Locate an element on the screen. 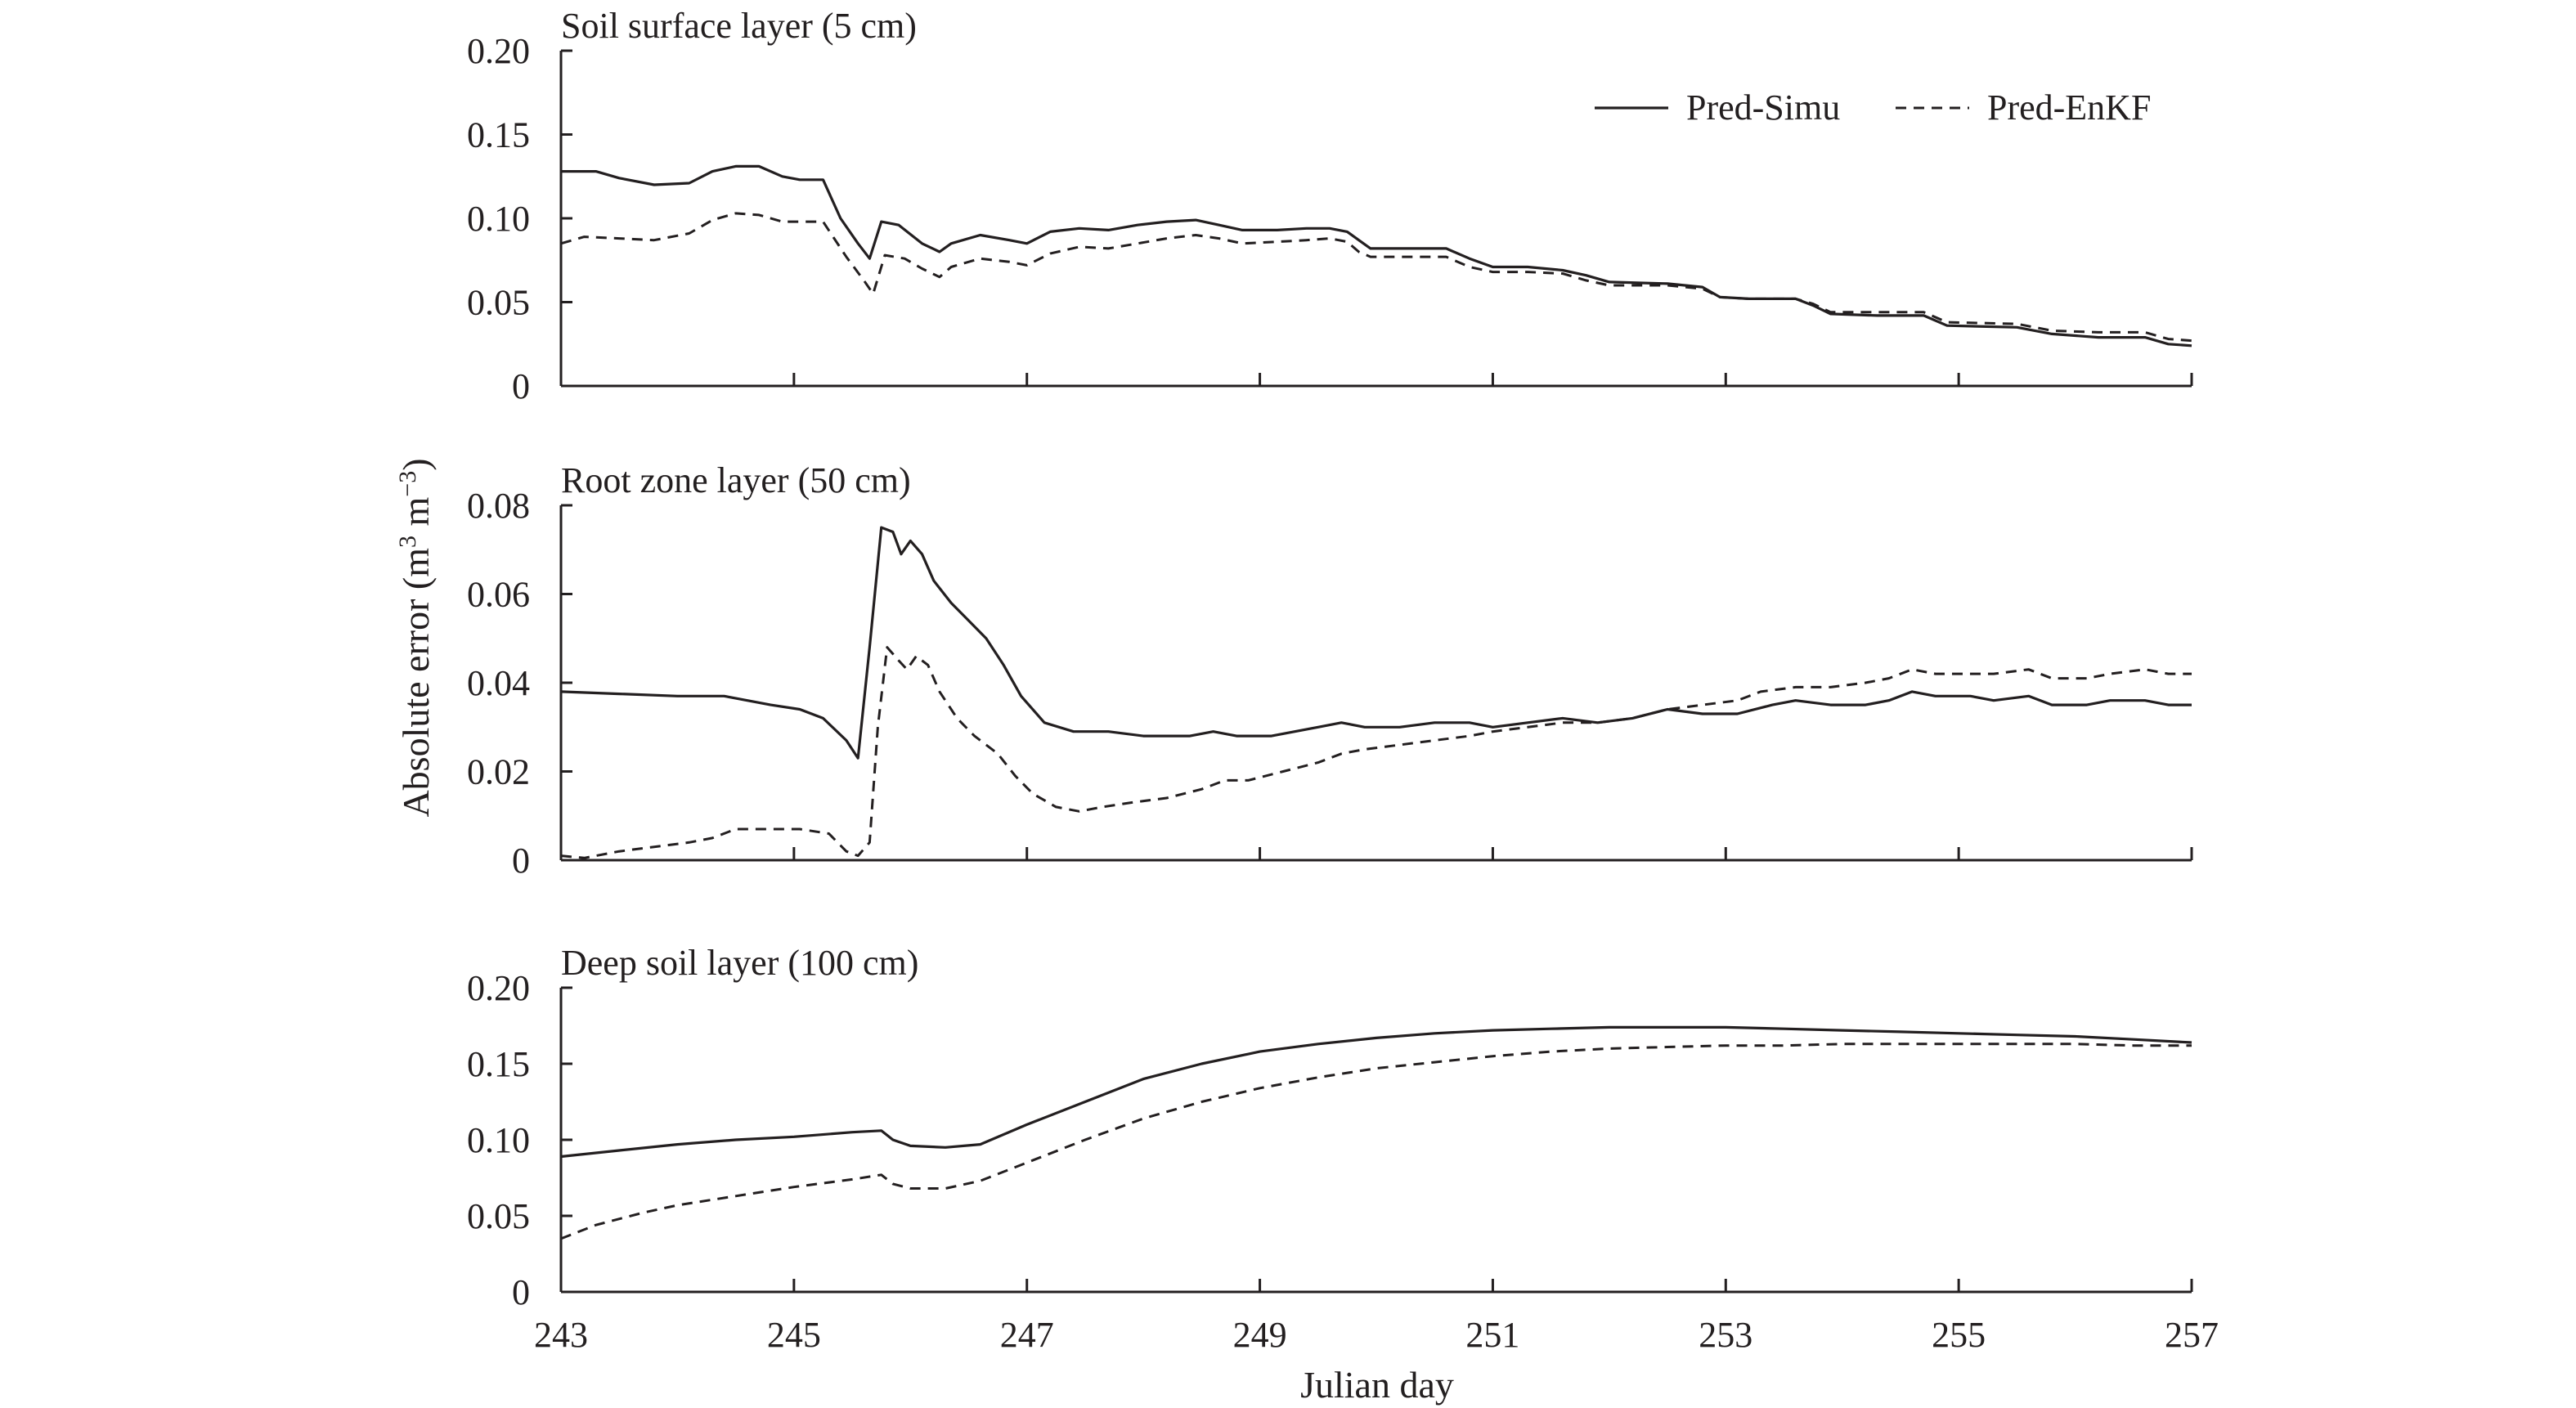  legend: Pred-Simu Pred-EnKF is located at coordinates (1873, 108).